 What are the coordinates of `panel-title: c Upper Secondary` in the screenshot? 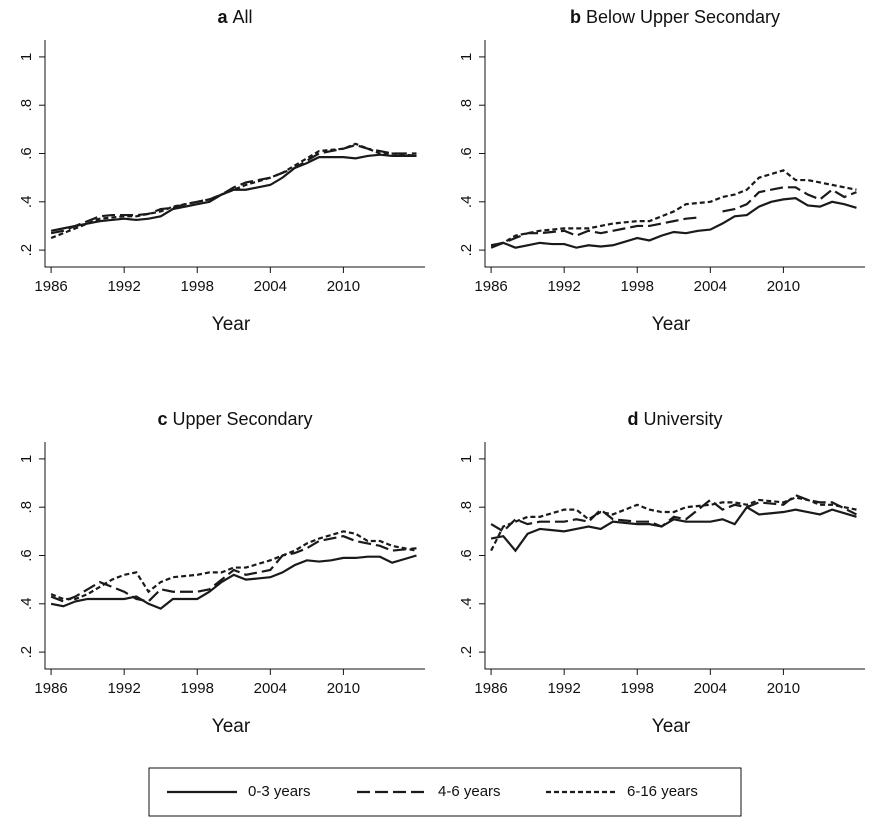 It's located at (234, 419).